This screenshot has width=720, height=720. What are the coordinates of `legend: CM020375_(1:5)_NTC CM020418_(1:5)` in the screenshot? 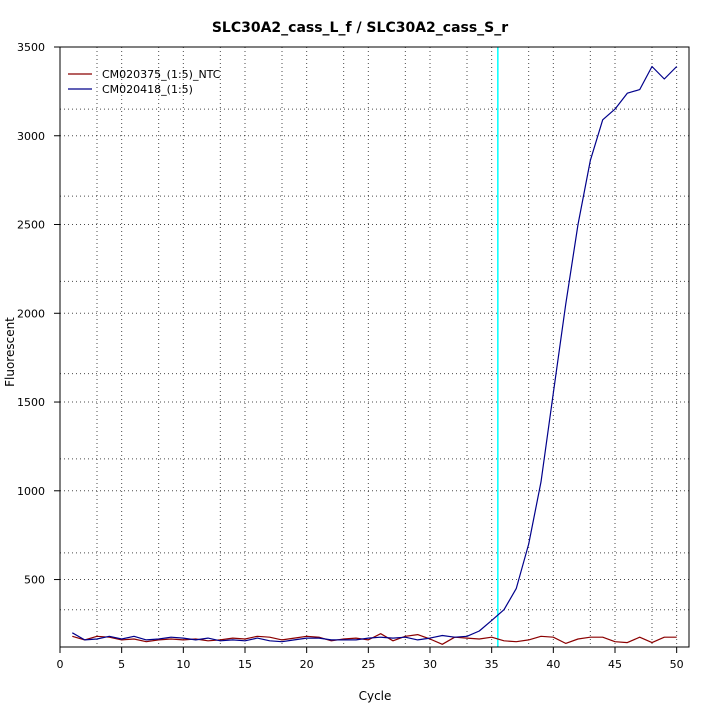 It's located at (144, 82).